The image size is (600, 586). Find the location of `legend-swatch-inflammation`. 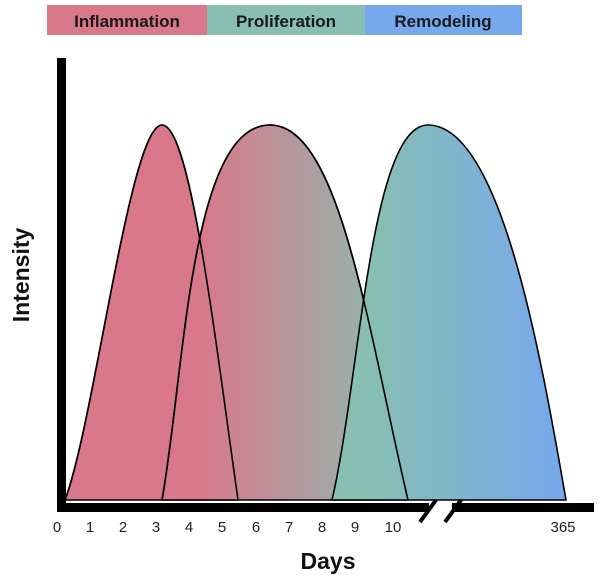

legend-swatch-inflammation is located at coordinates (127, 20).